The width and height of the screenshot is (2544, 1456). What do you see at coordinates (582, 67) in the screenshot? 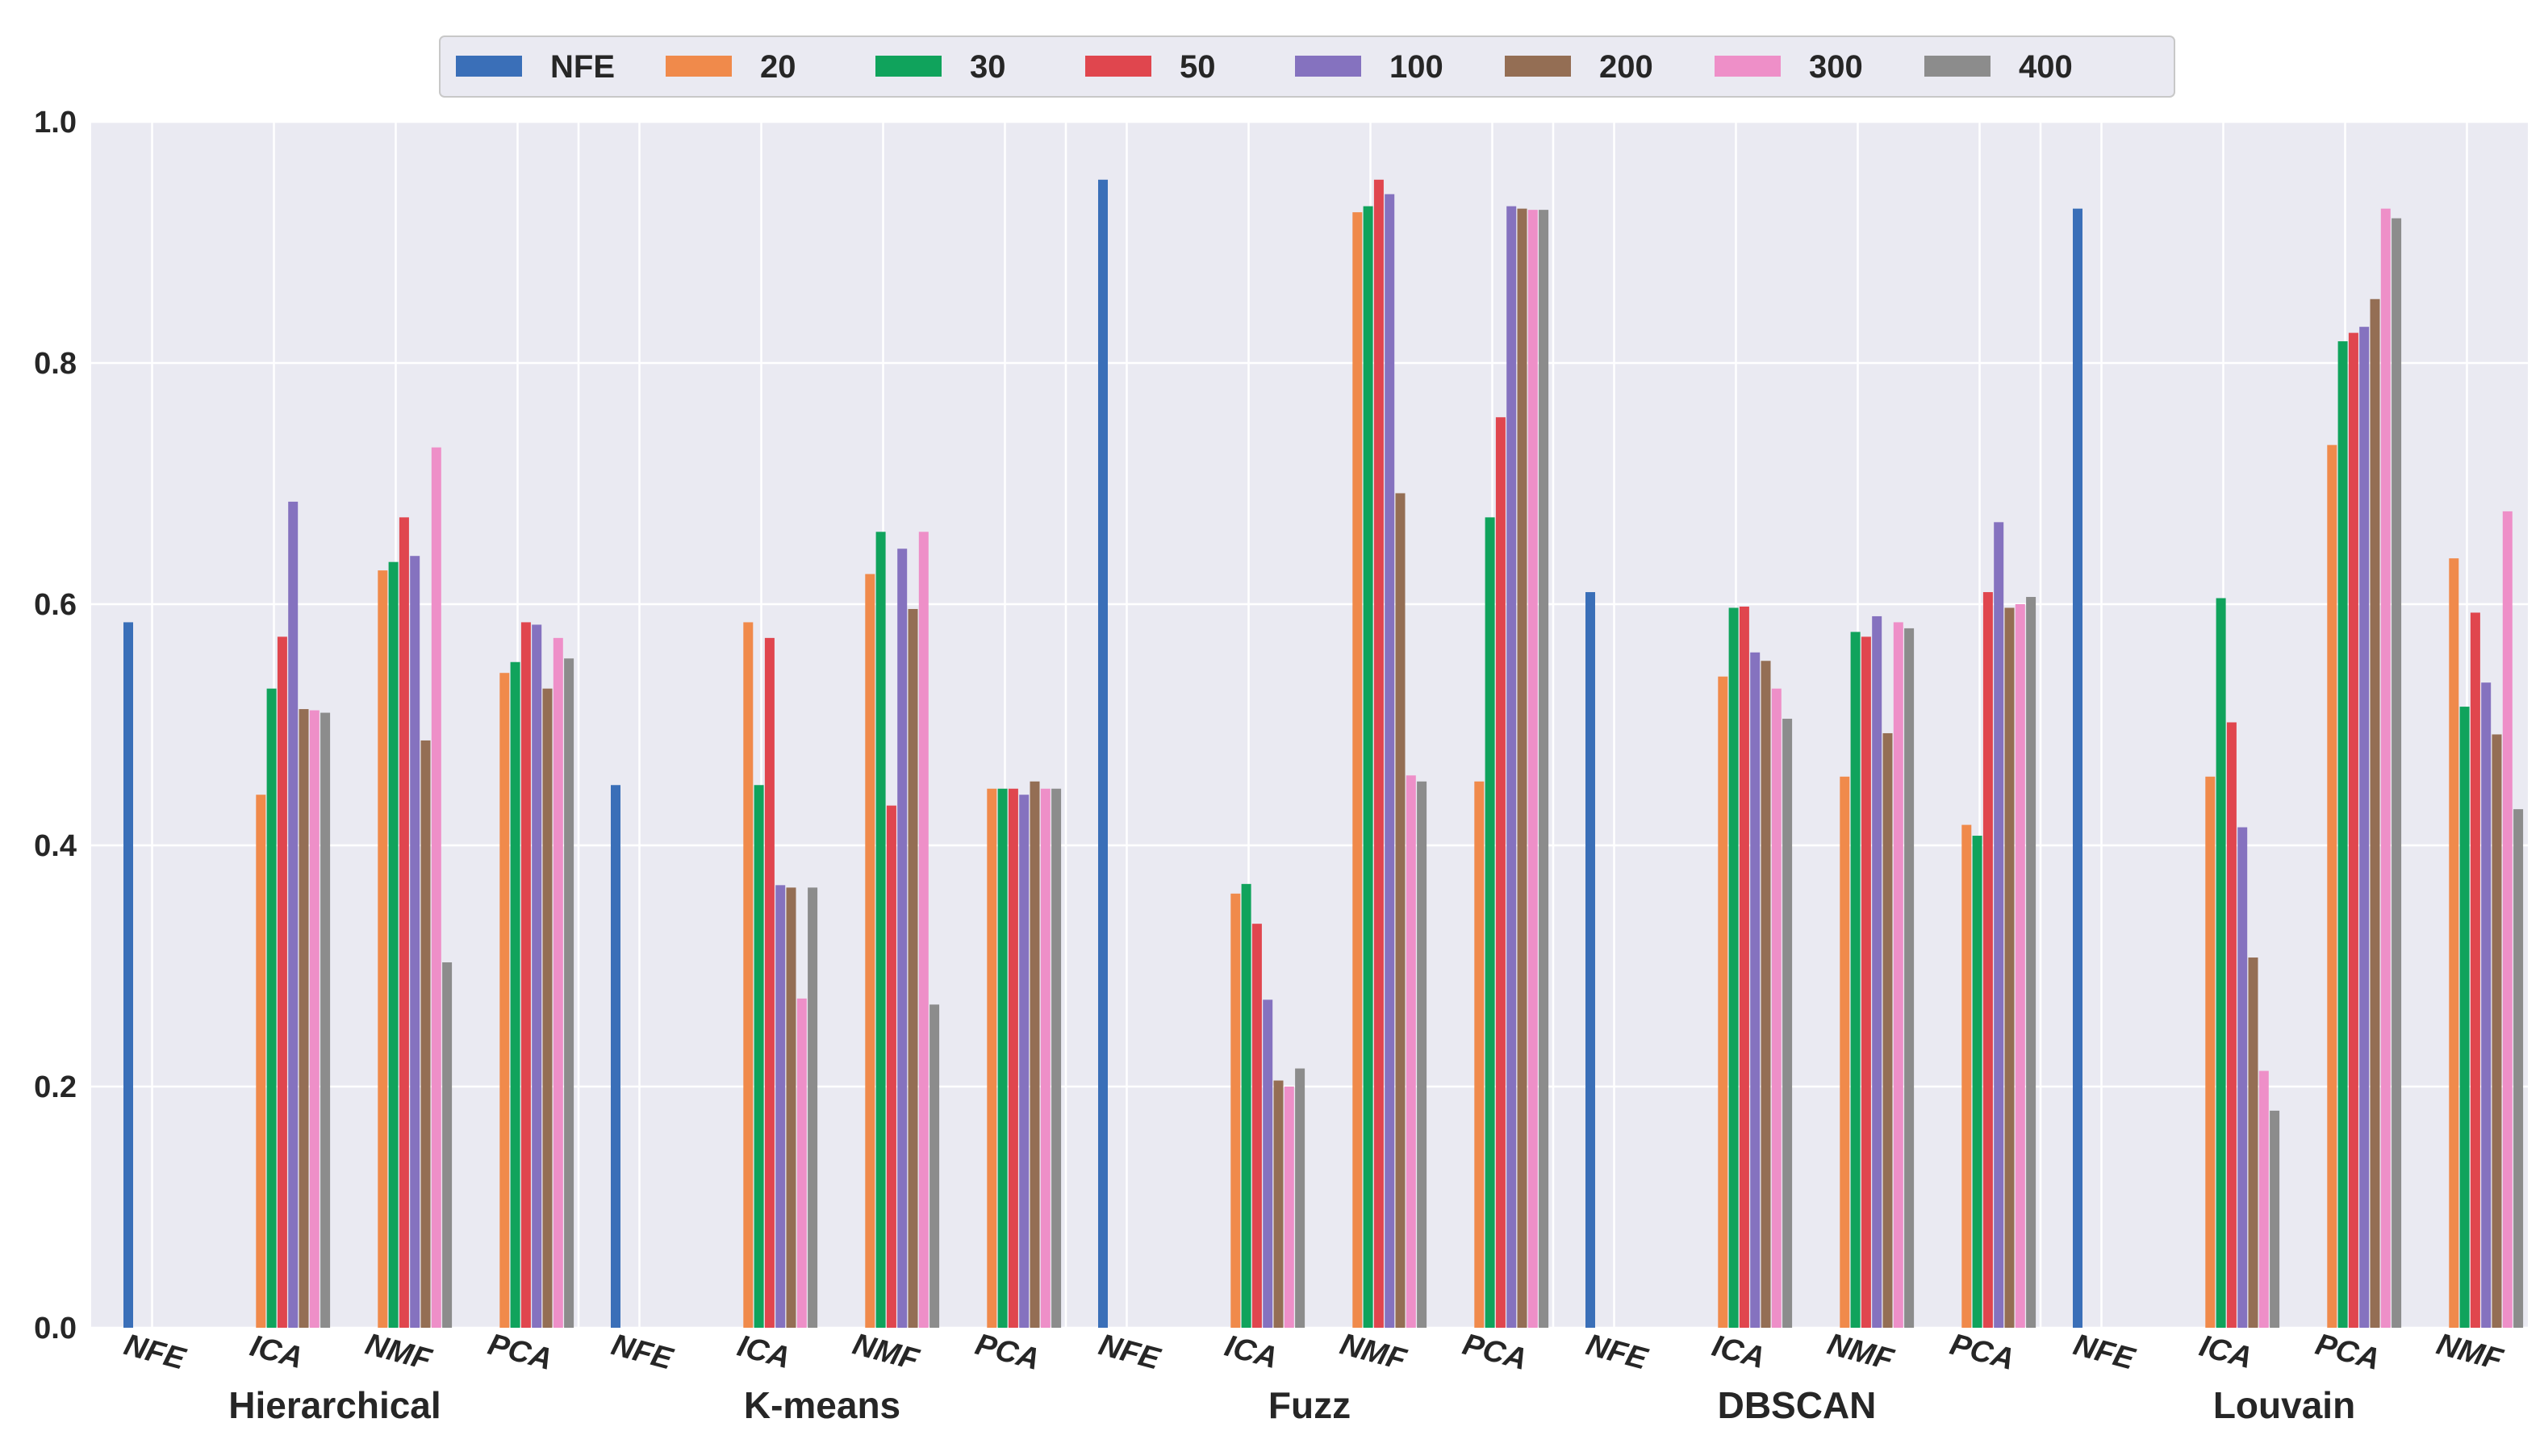
I see `legend-label: NFE` at bounding box center [582, 67].